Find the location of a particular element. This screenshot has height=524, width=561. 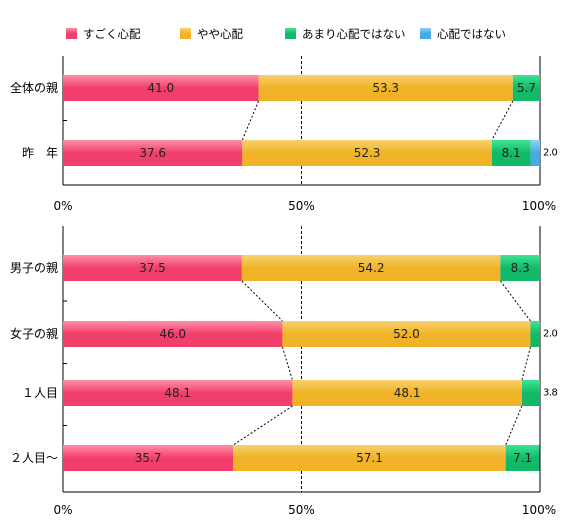

data-label: 53.3 is located at coordinates (385, 88).